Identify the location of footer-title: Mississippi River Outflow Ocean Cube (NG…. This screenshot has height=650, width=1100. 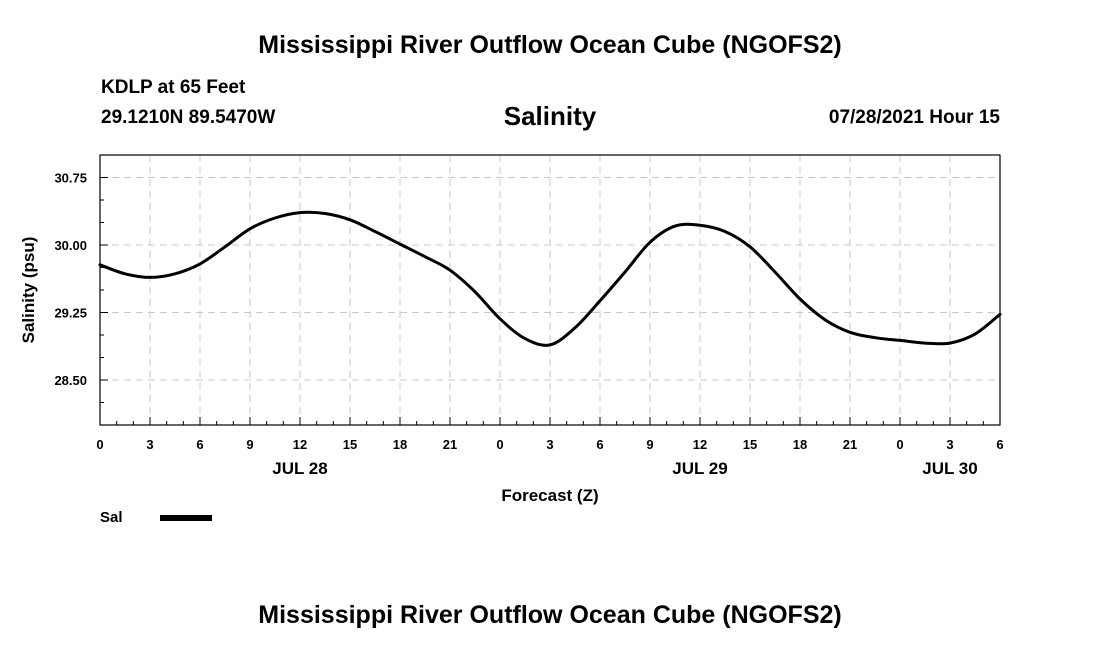
(550, 615).